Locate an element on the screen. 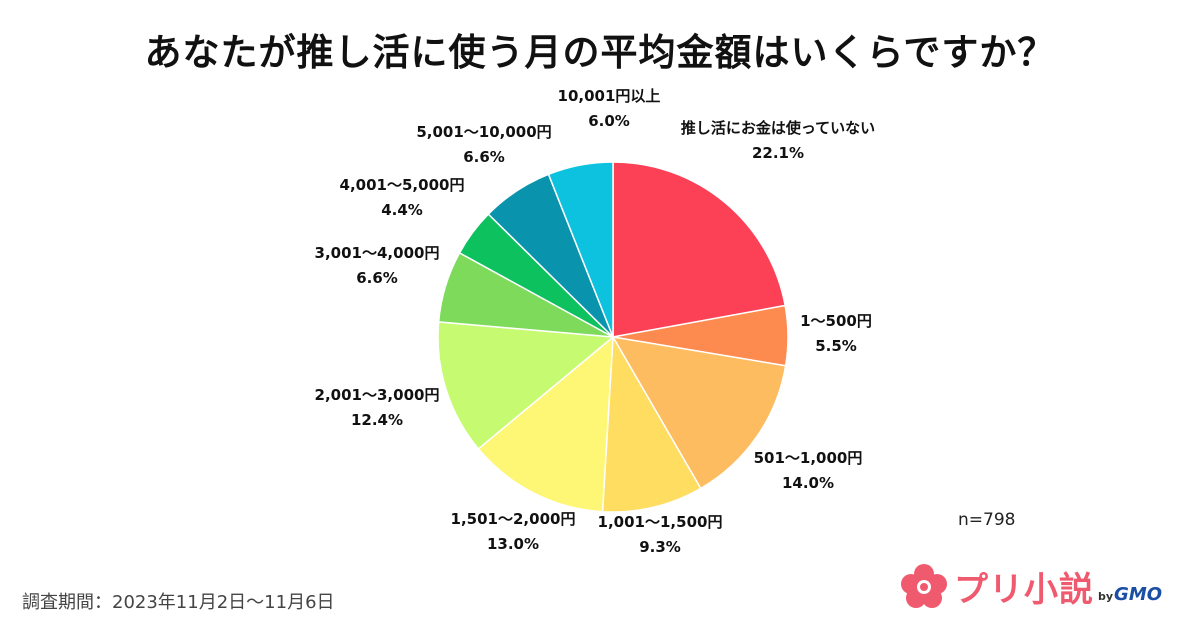 The width and height of the screenshot is (1200, 630). slice-value-label: 5.5% is located at coordinates (836, 346).